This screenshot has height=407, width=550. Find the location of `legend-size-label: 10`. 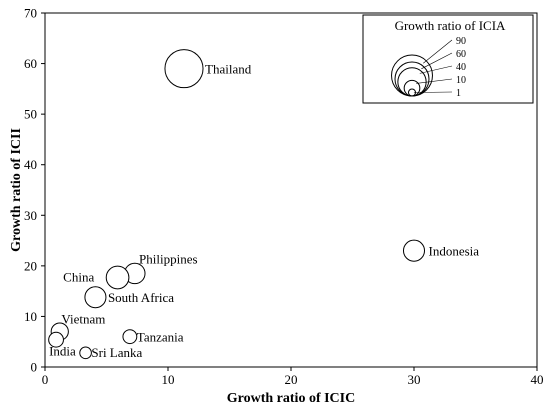

legend-size-label: 10 is located at coordinates (461, 80).